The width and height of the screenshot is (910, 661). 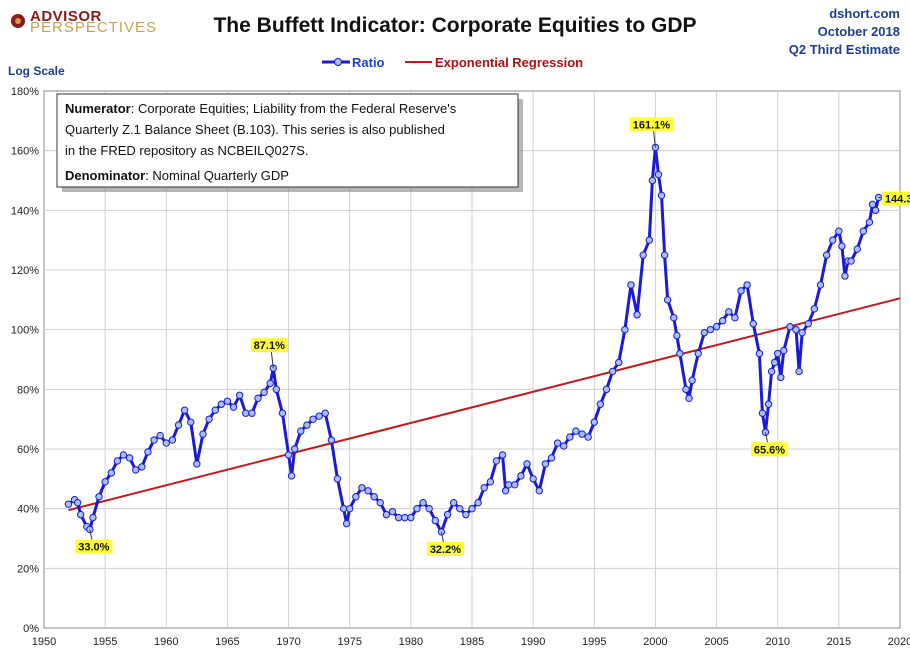 I want to click on notes-line4: Denominator: Nominal Quarterly GDP, so click(x=177, y=175).